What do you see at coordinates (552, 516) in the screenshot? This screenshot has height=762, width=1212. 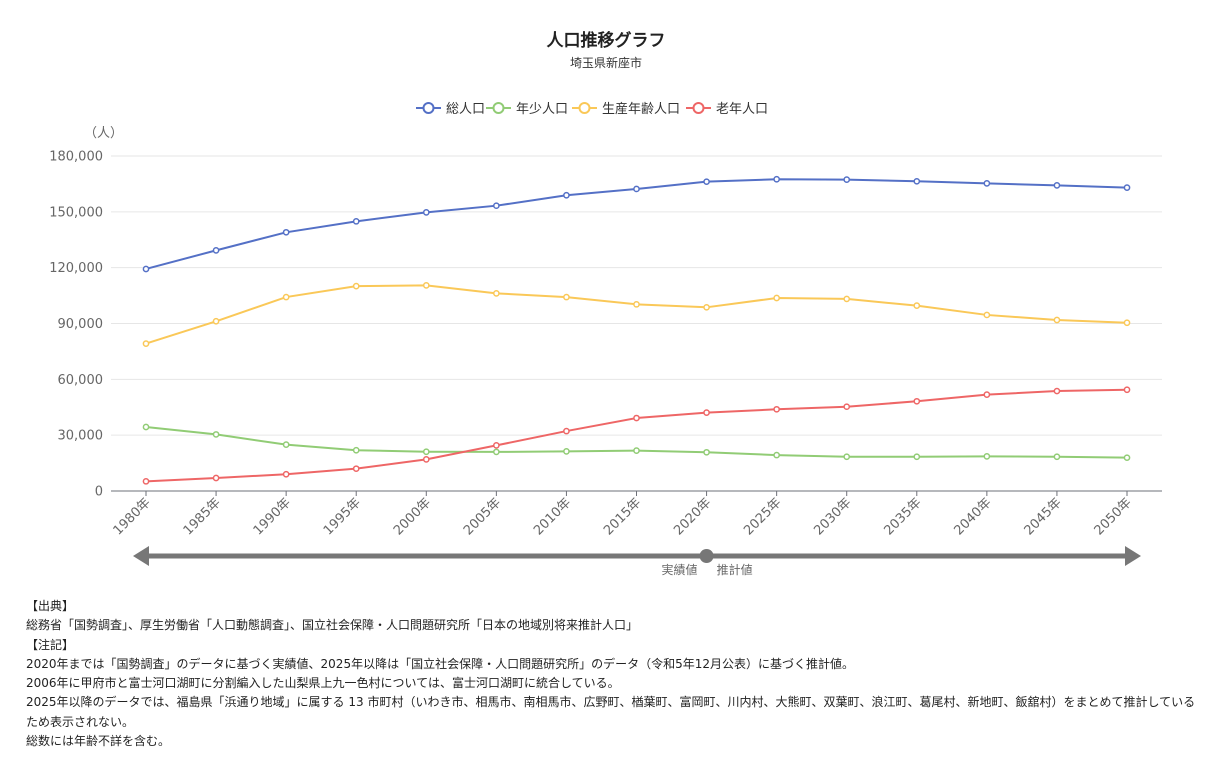 I see `x-tick-label: 2010年` at bounding box center [552, 516].